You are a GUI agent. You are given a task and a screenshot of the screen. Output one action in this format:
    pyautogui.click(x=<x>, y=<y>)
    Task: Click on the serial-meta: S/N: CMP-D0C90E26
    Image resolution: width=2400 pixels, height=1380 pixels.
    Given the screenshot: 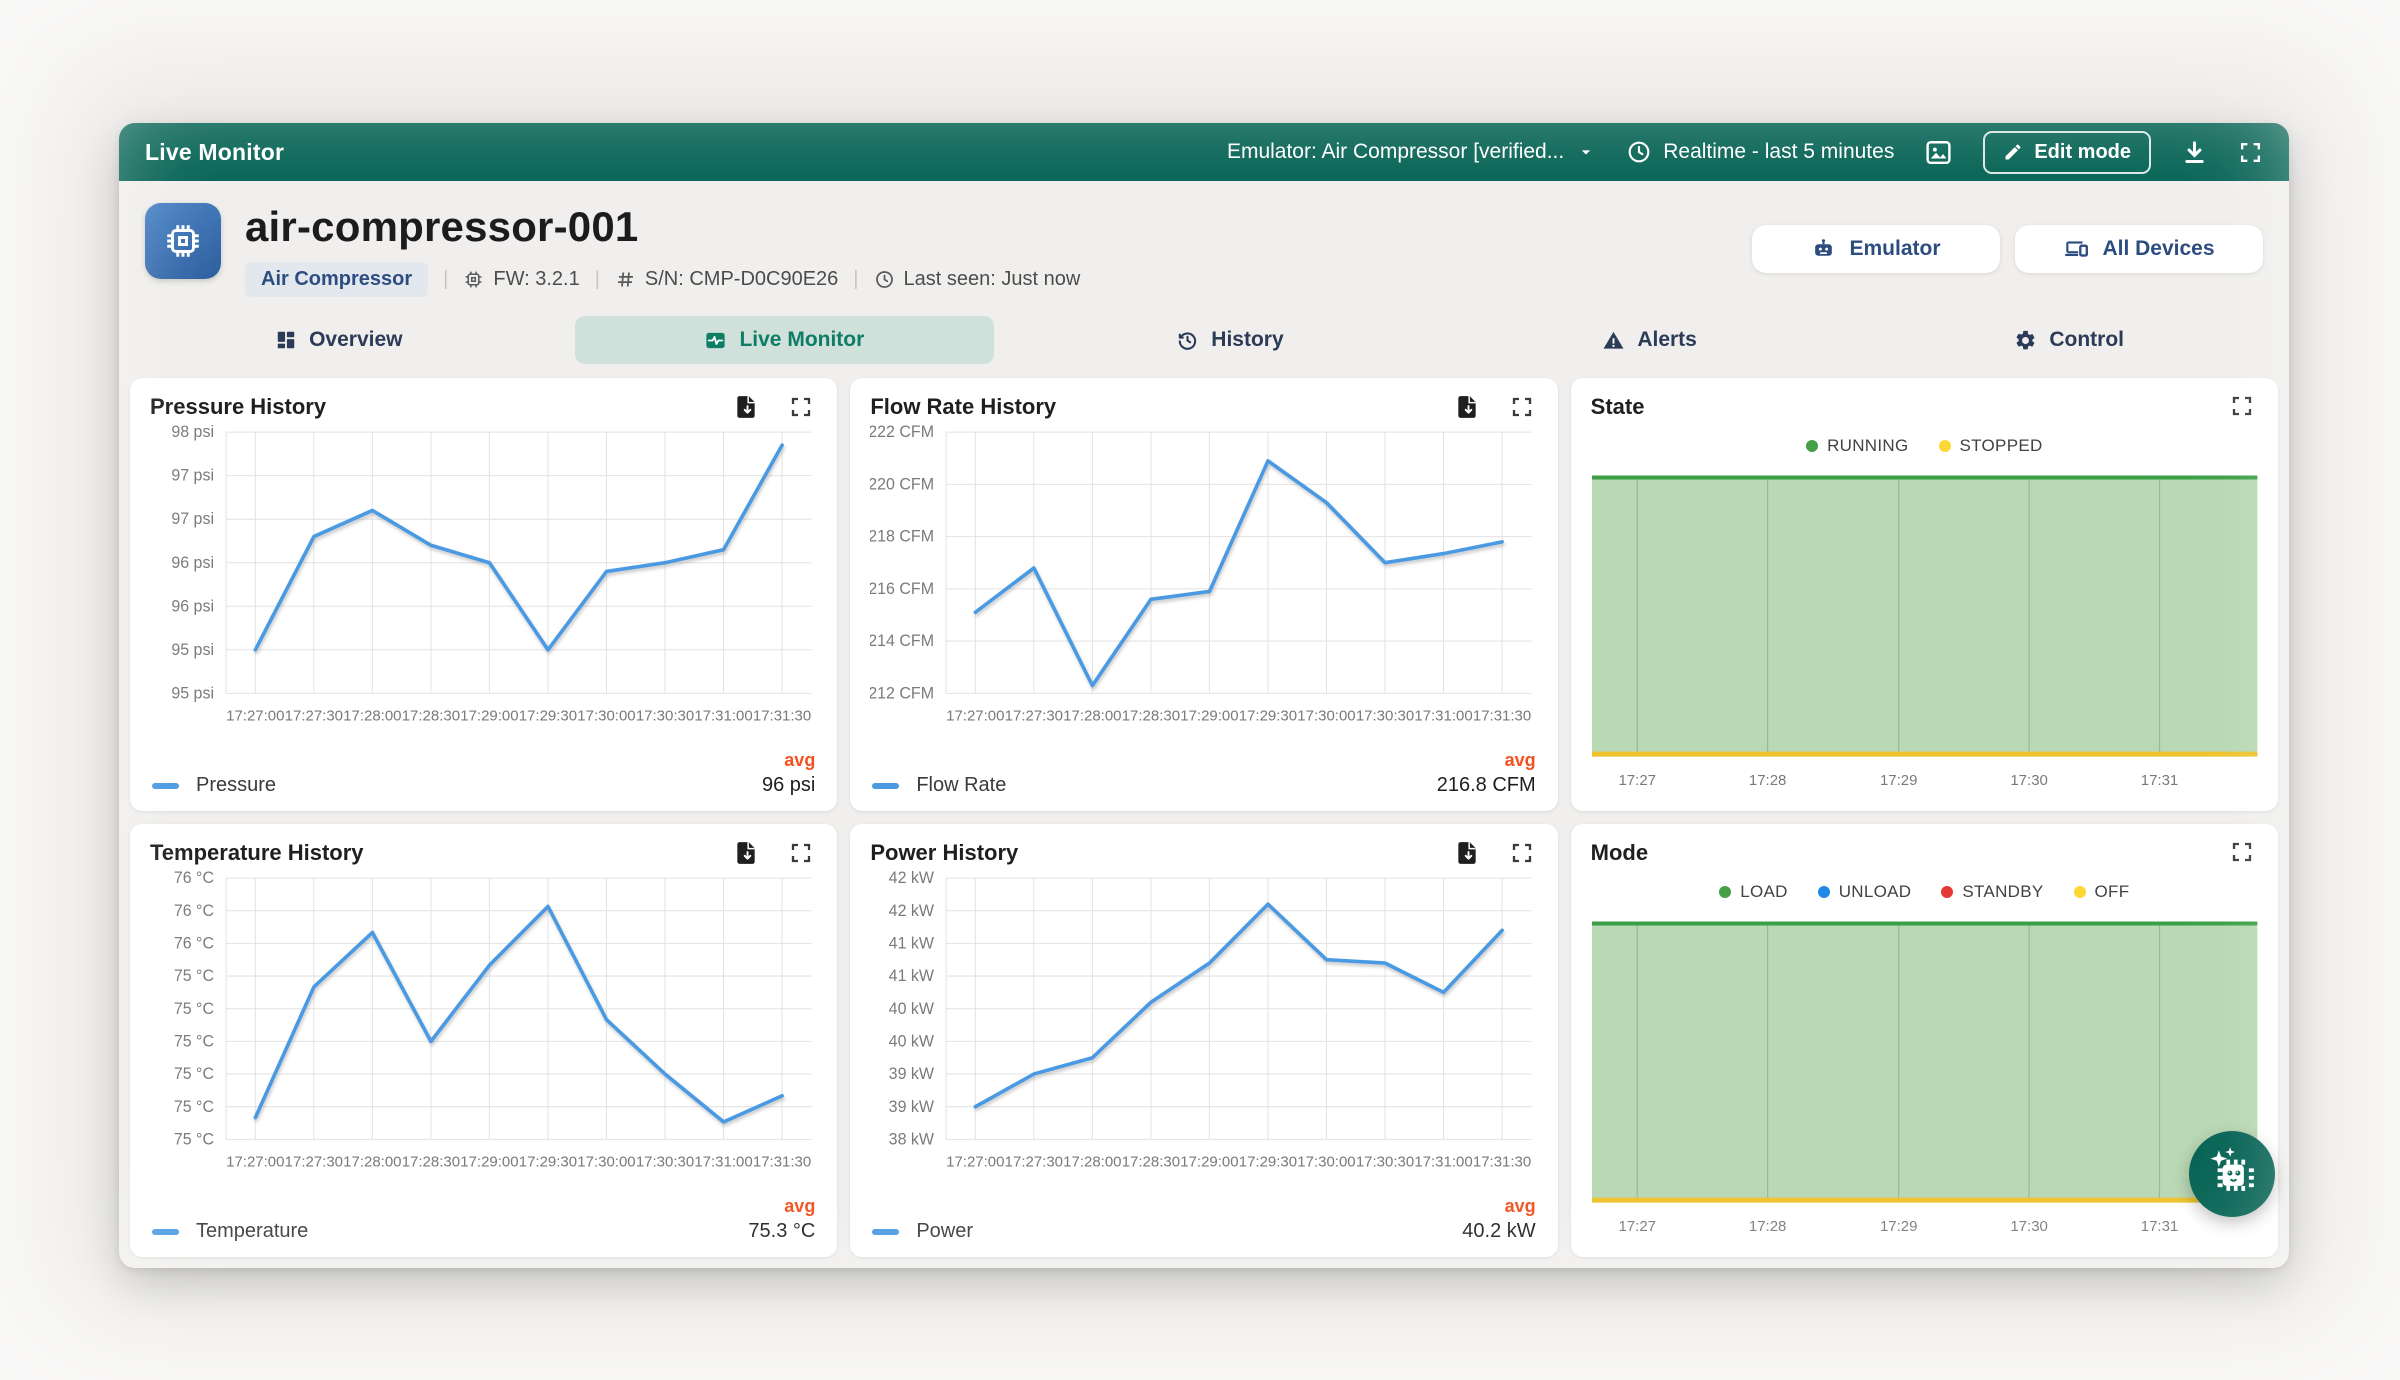 What is the action you would take?
    pyautogui.click(x=726, y=279)
    